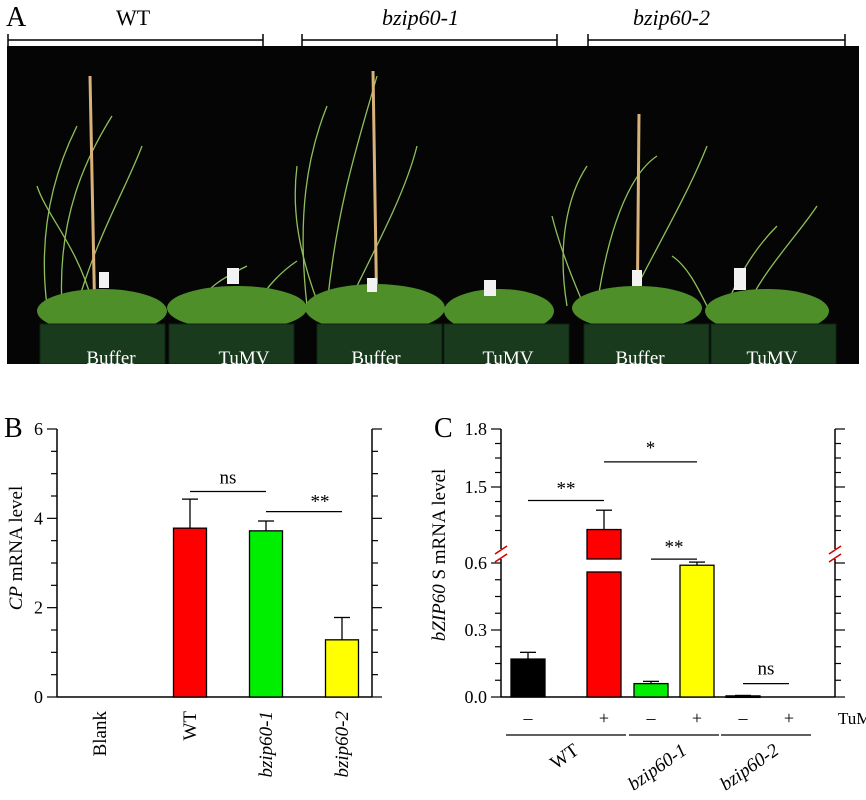 Image resolution: width=866 pixels, height=800 pixels. I want to click on x-tick-label: bzip60-1, so click(266, 744).